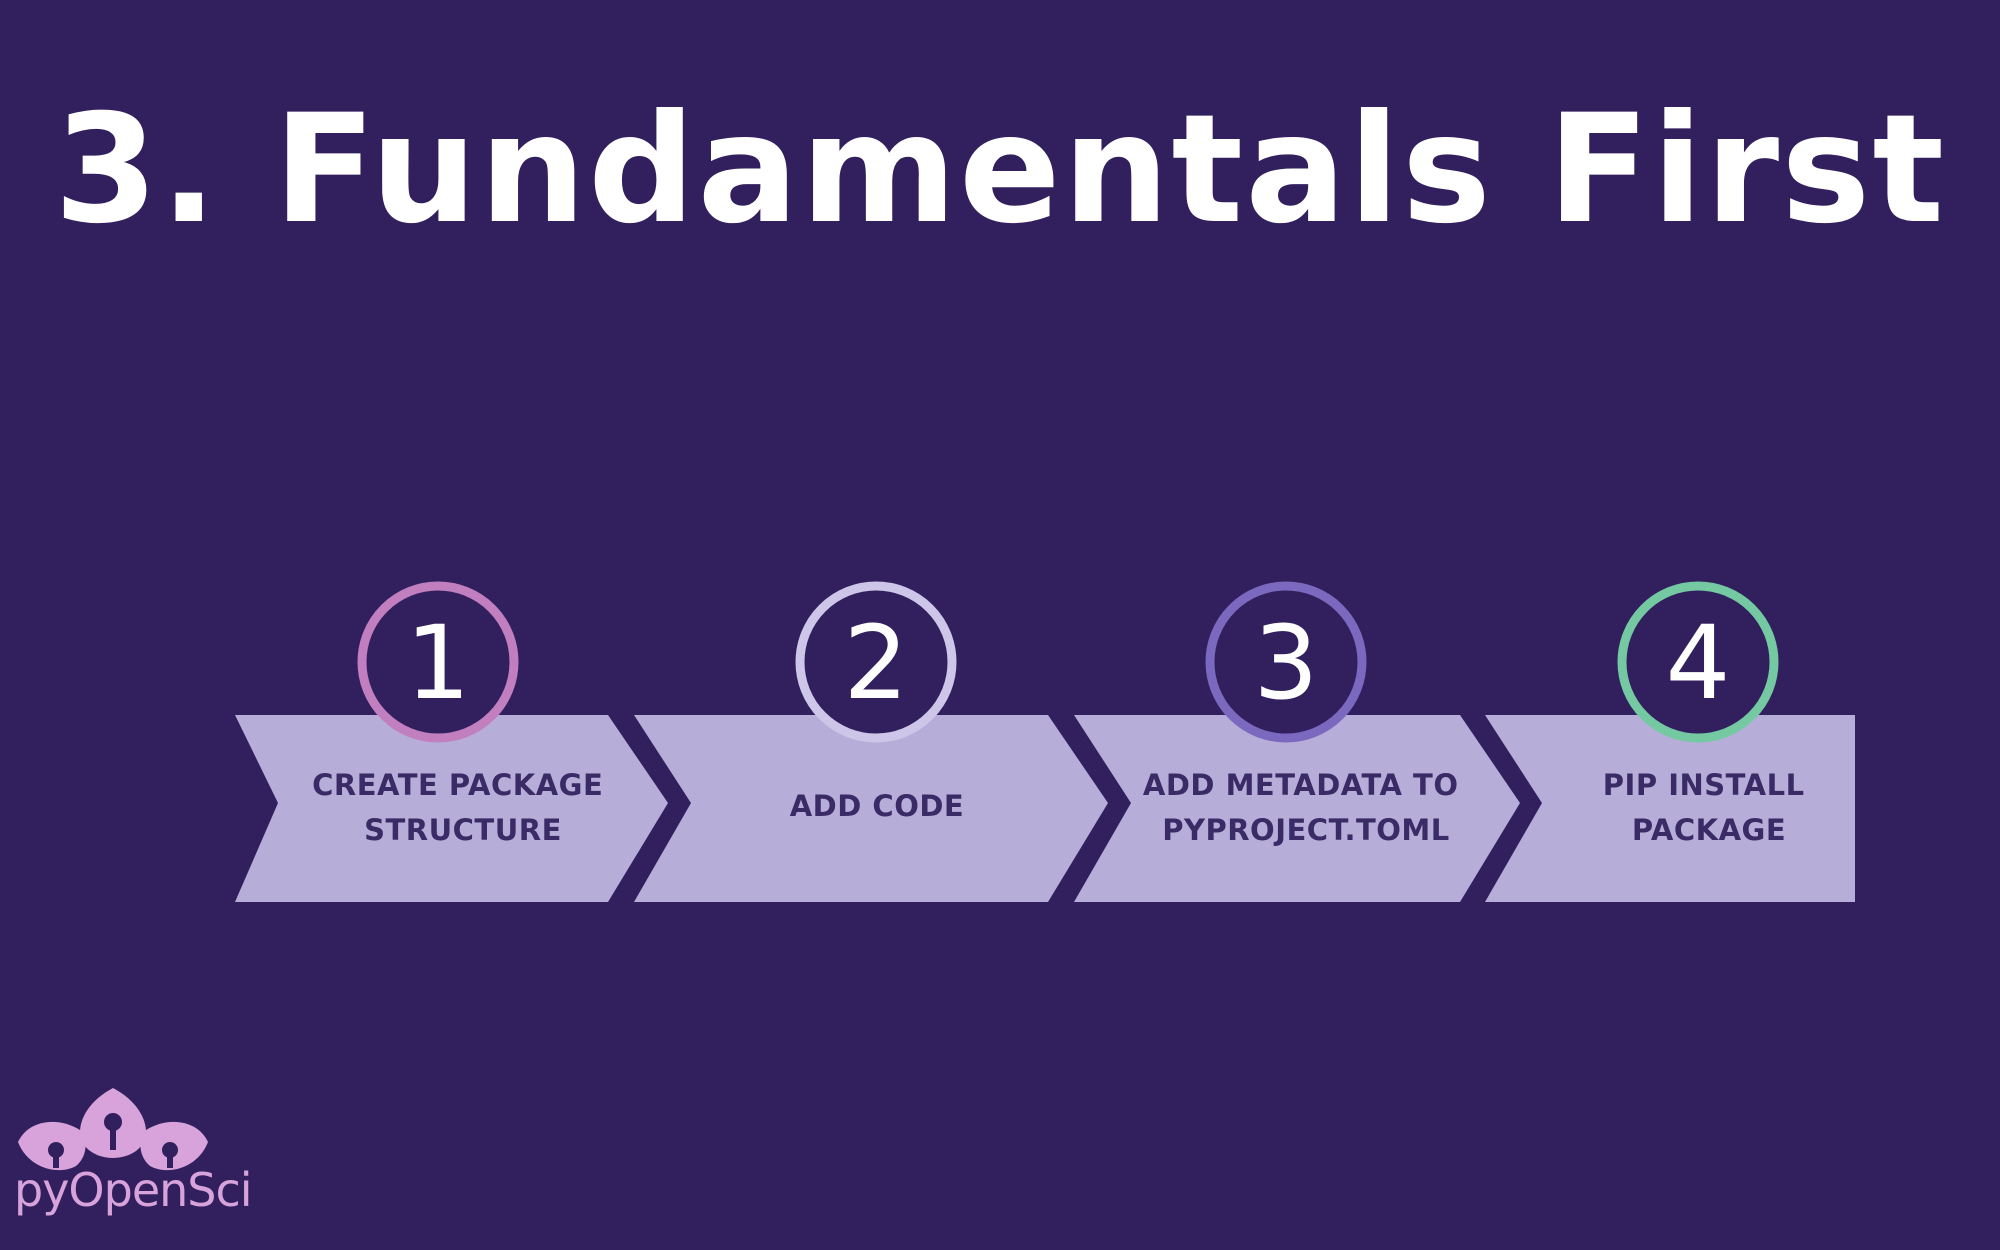 Image resolution: width=2000 pixels, height=1250 pixels. Describe the element at coordinates (113, 1129) in the screenshot. I see `lotus-flower-icon` at that location.